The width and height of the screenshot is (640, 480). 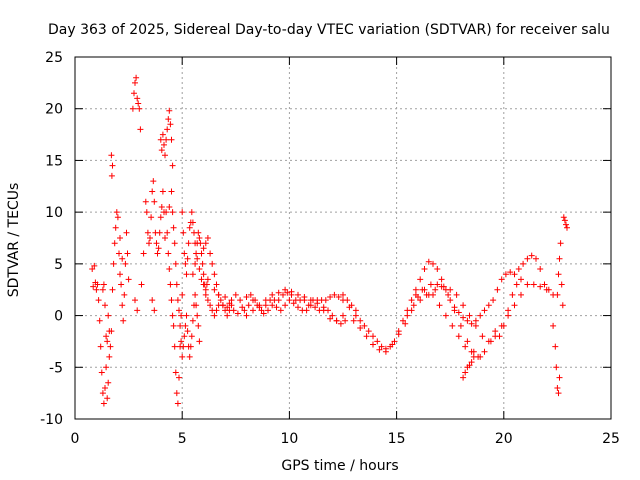 I want to click on x-tick-label: 25, so click(x=611, y=439).